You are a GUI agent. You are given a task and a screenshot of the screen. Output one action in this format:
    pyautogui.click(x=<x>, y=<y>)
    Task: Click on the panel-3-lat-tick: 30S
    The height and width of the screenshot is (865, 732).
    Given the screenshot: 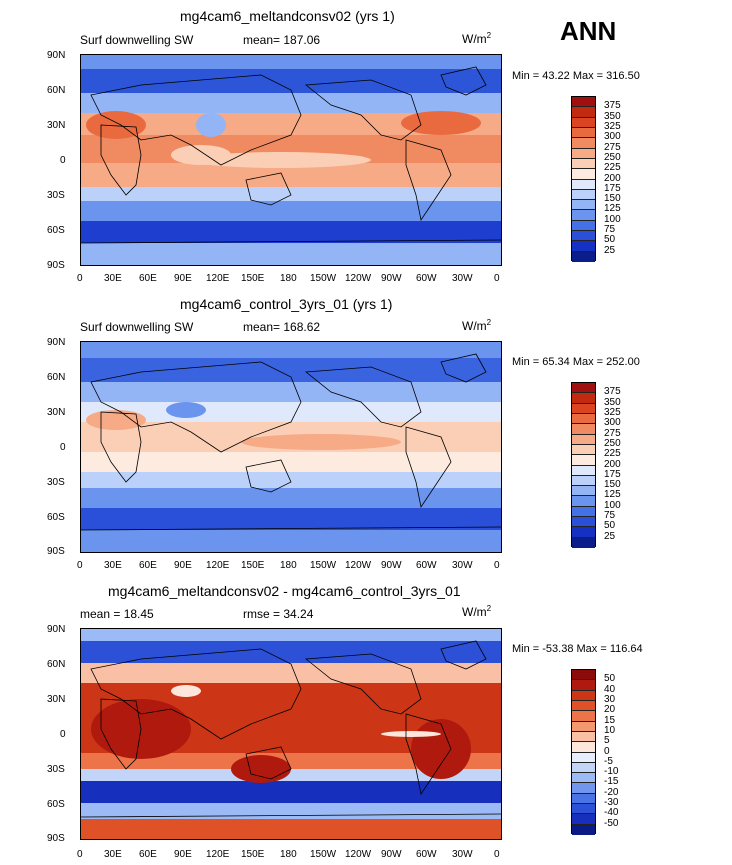 What is the action you would take?
    pyautogui.click(x=56, y=769)
    